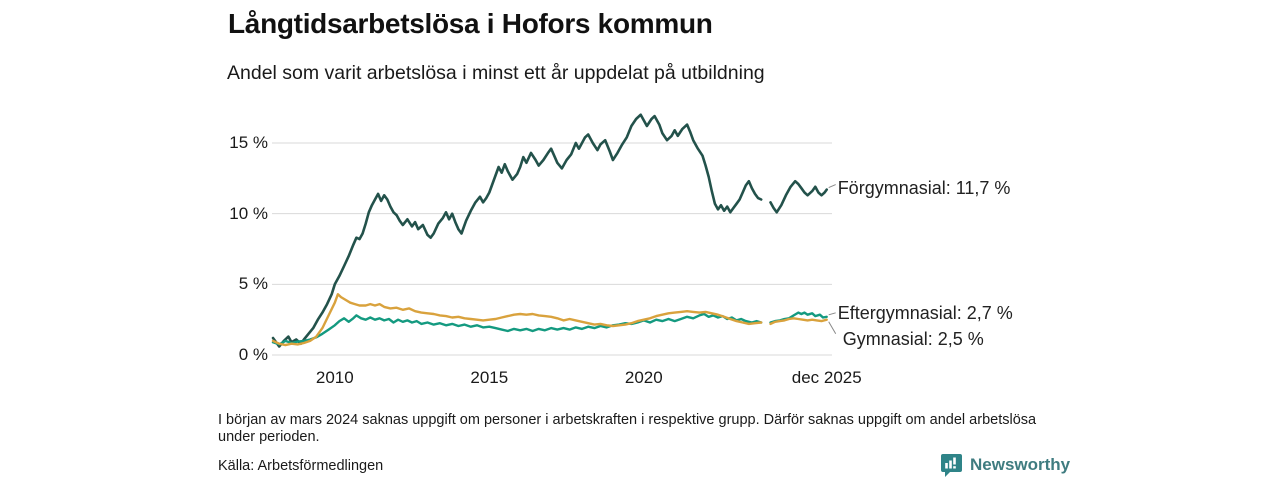 Image resolution: width=1280 pixels, height=480 pixels. What do you see at coordinates (470, 23) in the screenshot?
I see `page-title: Långtidsarbetslösa i Hofors kommun` at bounding box center [470, 23].